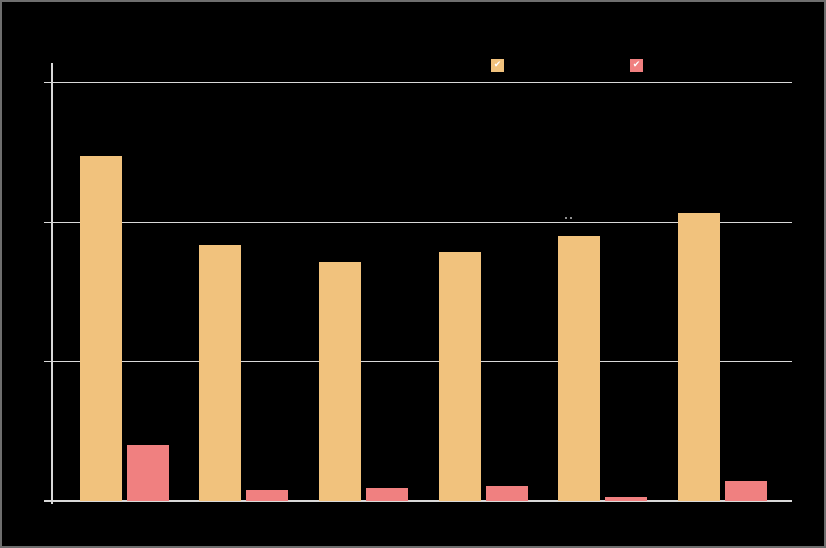 This screenshot has width=826, height=548. I want to click on gridline-y20, so click(421, 222).